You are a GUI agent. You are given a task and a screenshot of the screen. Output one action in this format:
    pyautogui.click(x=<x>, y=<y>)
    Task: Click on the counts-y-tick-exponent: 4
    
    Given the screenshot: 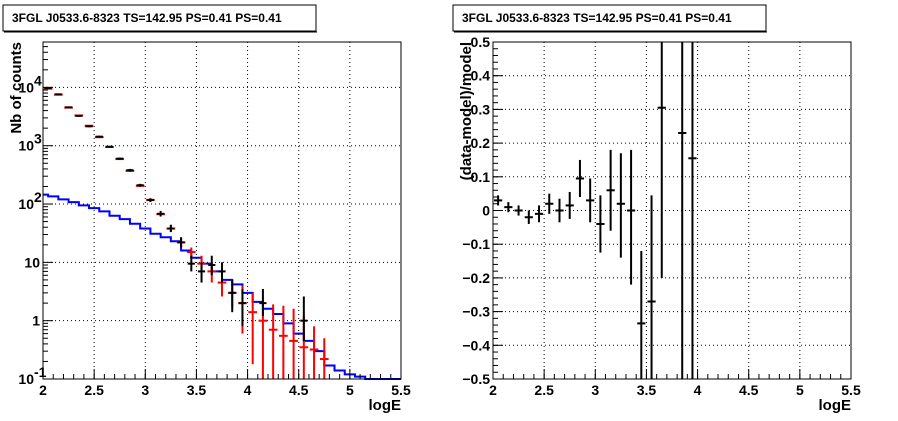 What is the action you would take?
    pyautogui.click(x=38, y=80)
    